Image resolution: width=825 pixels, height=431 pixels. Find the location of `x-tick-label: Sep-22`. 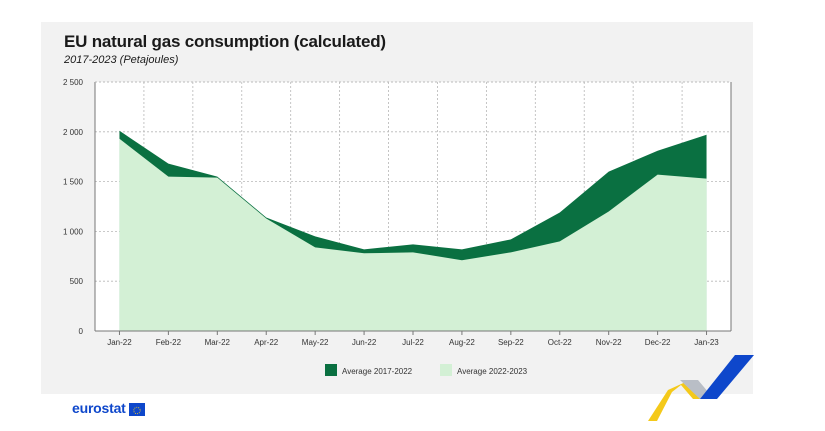

x-tick-label: Sep-22 is located at coordinates (511, 342).